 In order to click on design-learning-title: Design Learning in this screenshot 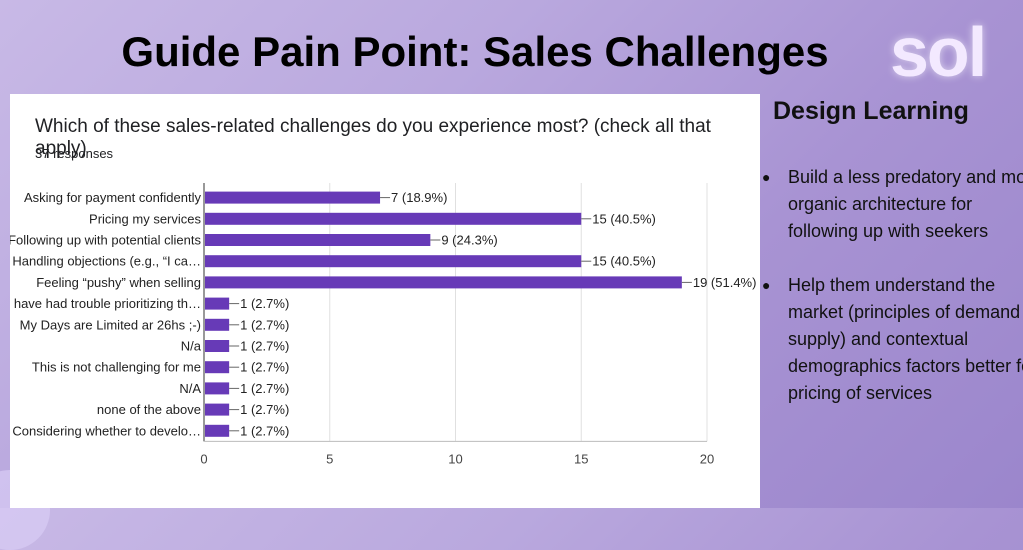, I will do `click(871, 111)`.